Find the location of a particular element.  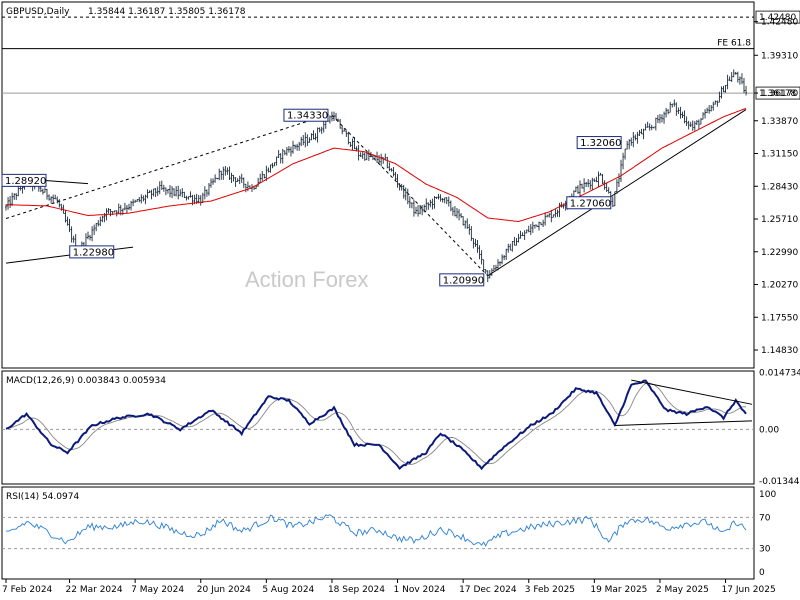

price-level-tag is located at coordinates (777, 17).